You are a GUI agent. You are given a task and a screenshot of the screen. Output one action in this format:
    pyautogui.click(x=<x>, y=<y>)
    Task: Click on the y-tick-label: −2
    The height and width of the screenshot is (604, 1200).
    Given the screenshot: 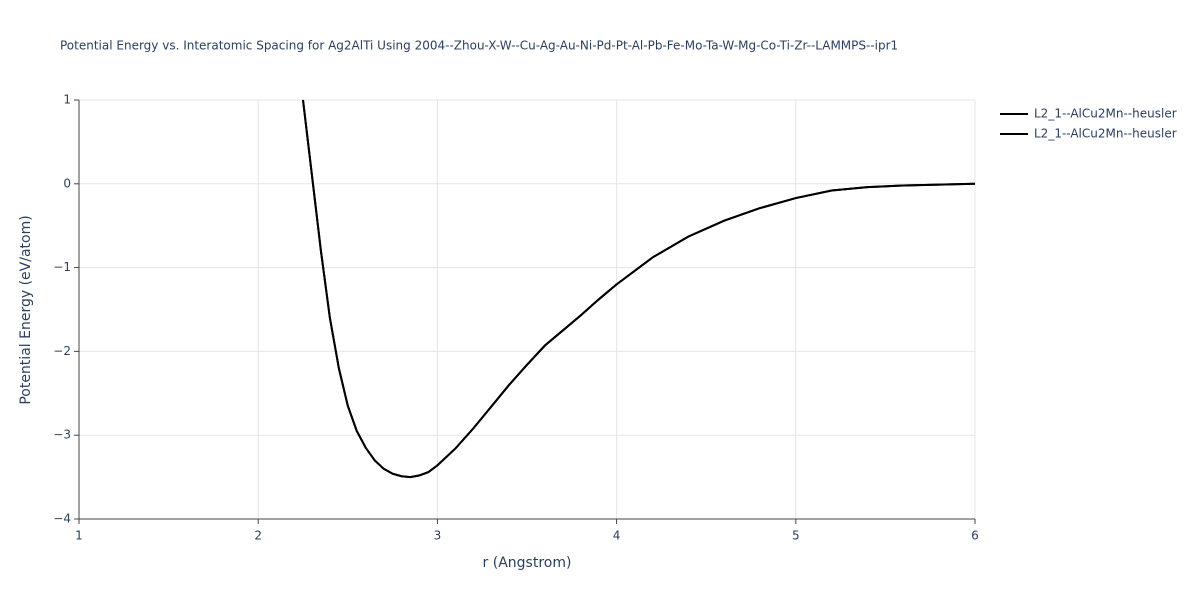 What is the action you would take?
    pyautogui.click(x=62, y=351)
    